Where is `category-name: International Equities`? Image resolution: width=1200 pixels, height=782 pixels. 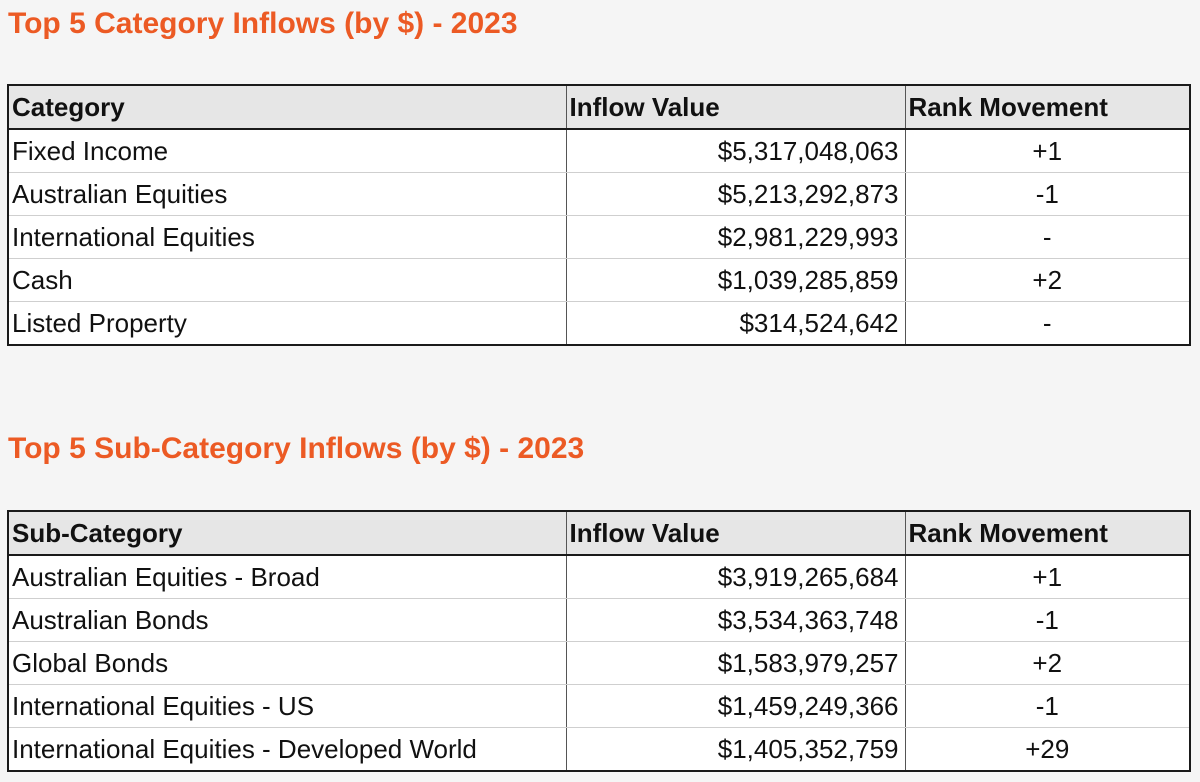
category-name: International Equities is located at coordinates (287, 237).